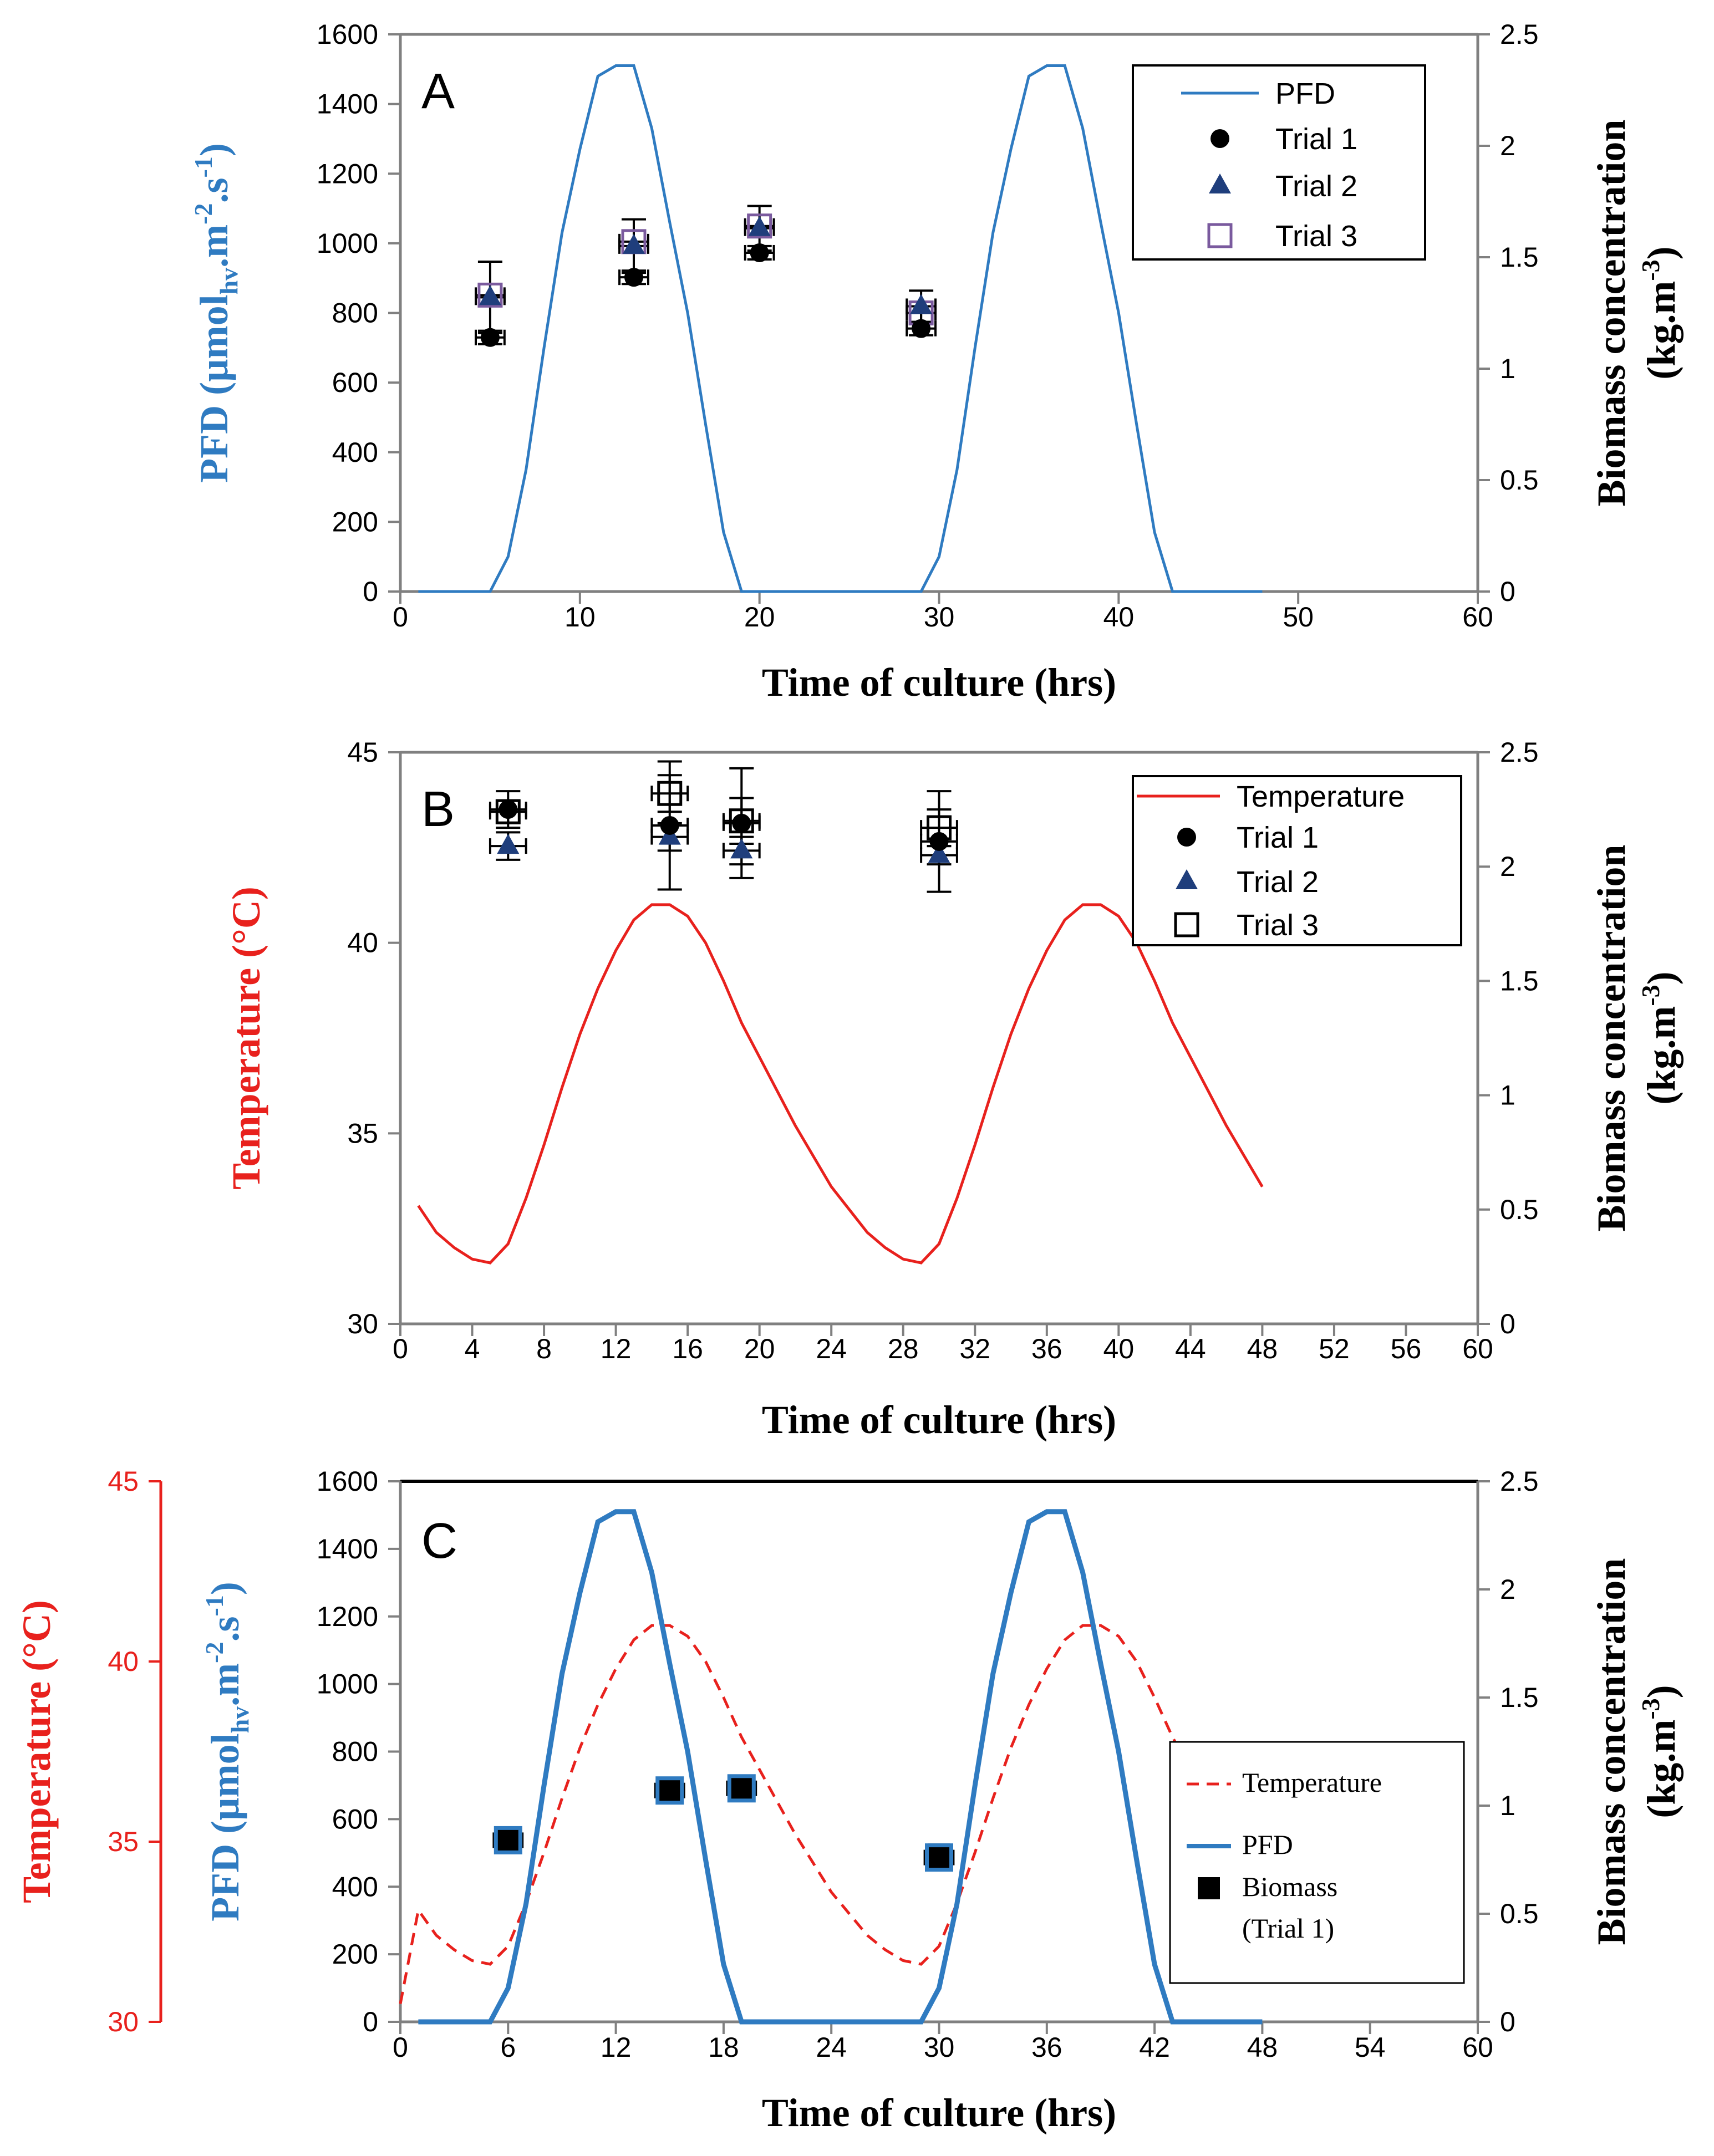  Describe the element at coordinates (216, 313) in the screenshot. I see `y-axis-title: PFD (µmolhv.m-2.s-1)` at that location.